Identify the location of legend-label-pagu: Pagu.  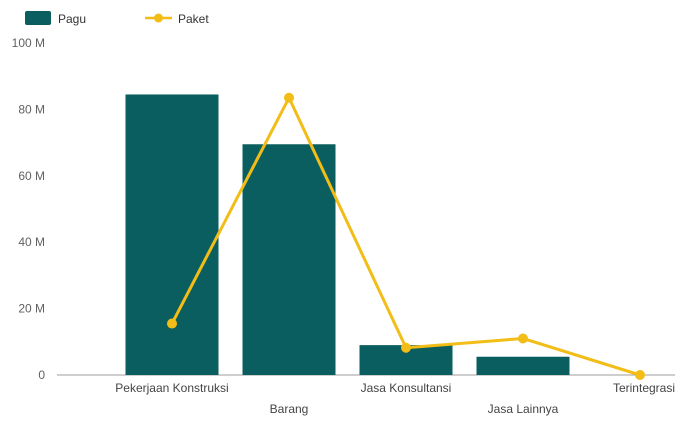
(72, 19).